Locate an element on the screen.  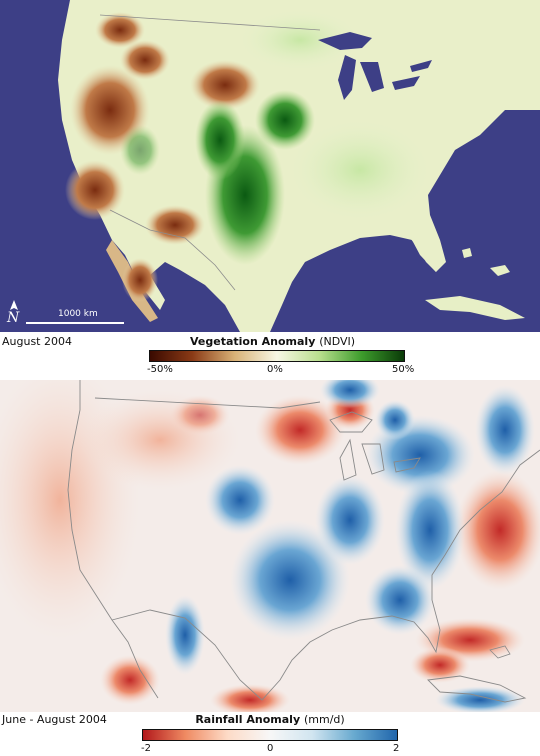
rainfall-legend-title-text: Rainfall Anomaly is located at coordinates (248, 719).